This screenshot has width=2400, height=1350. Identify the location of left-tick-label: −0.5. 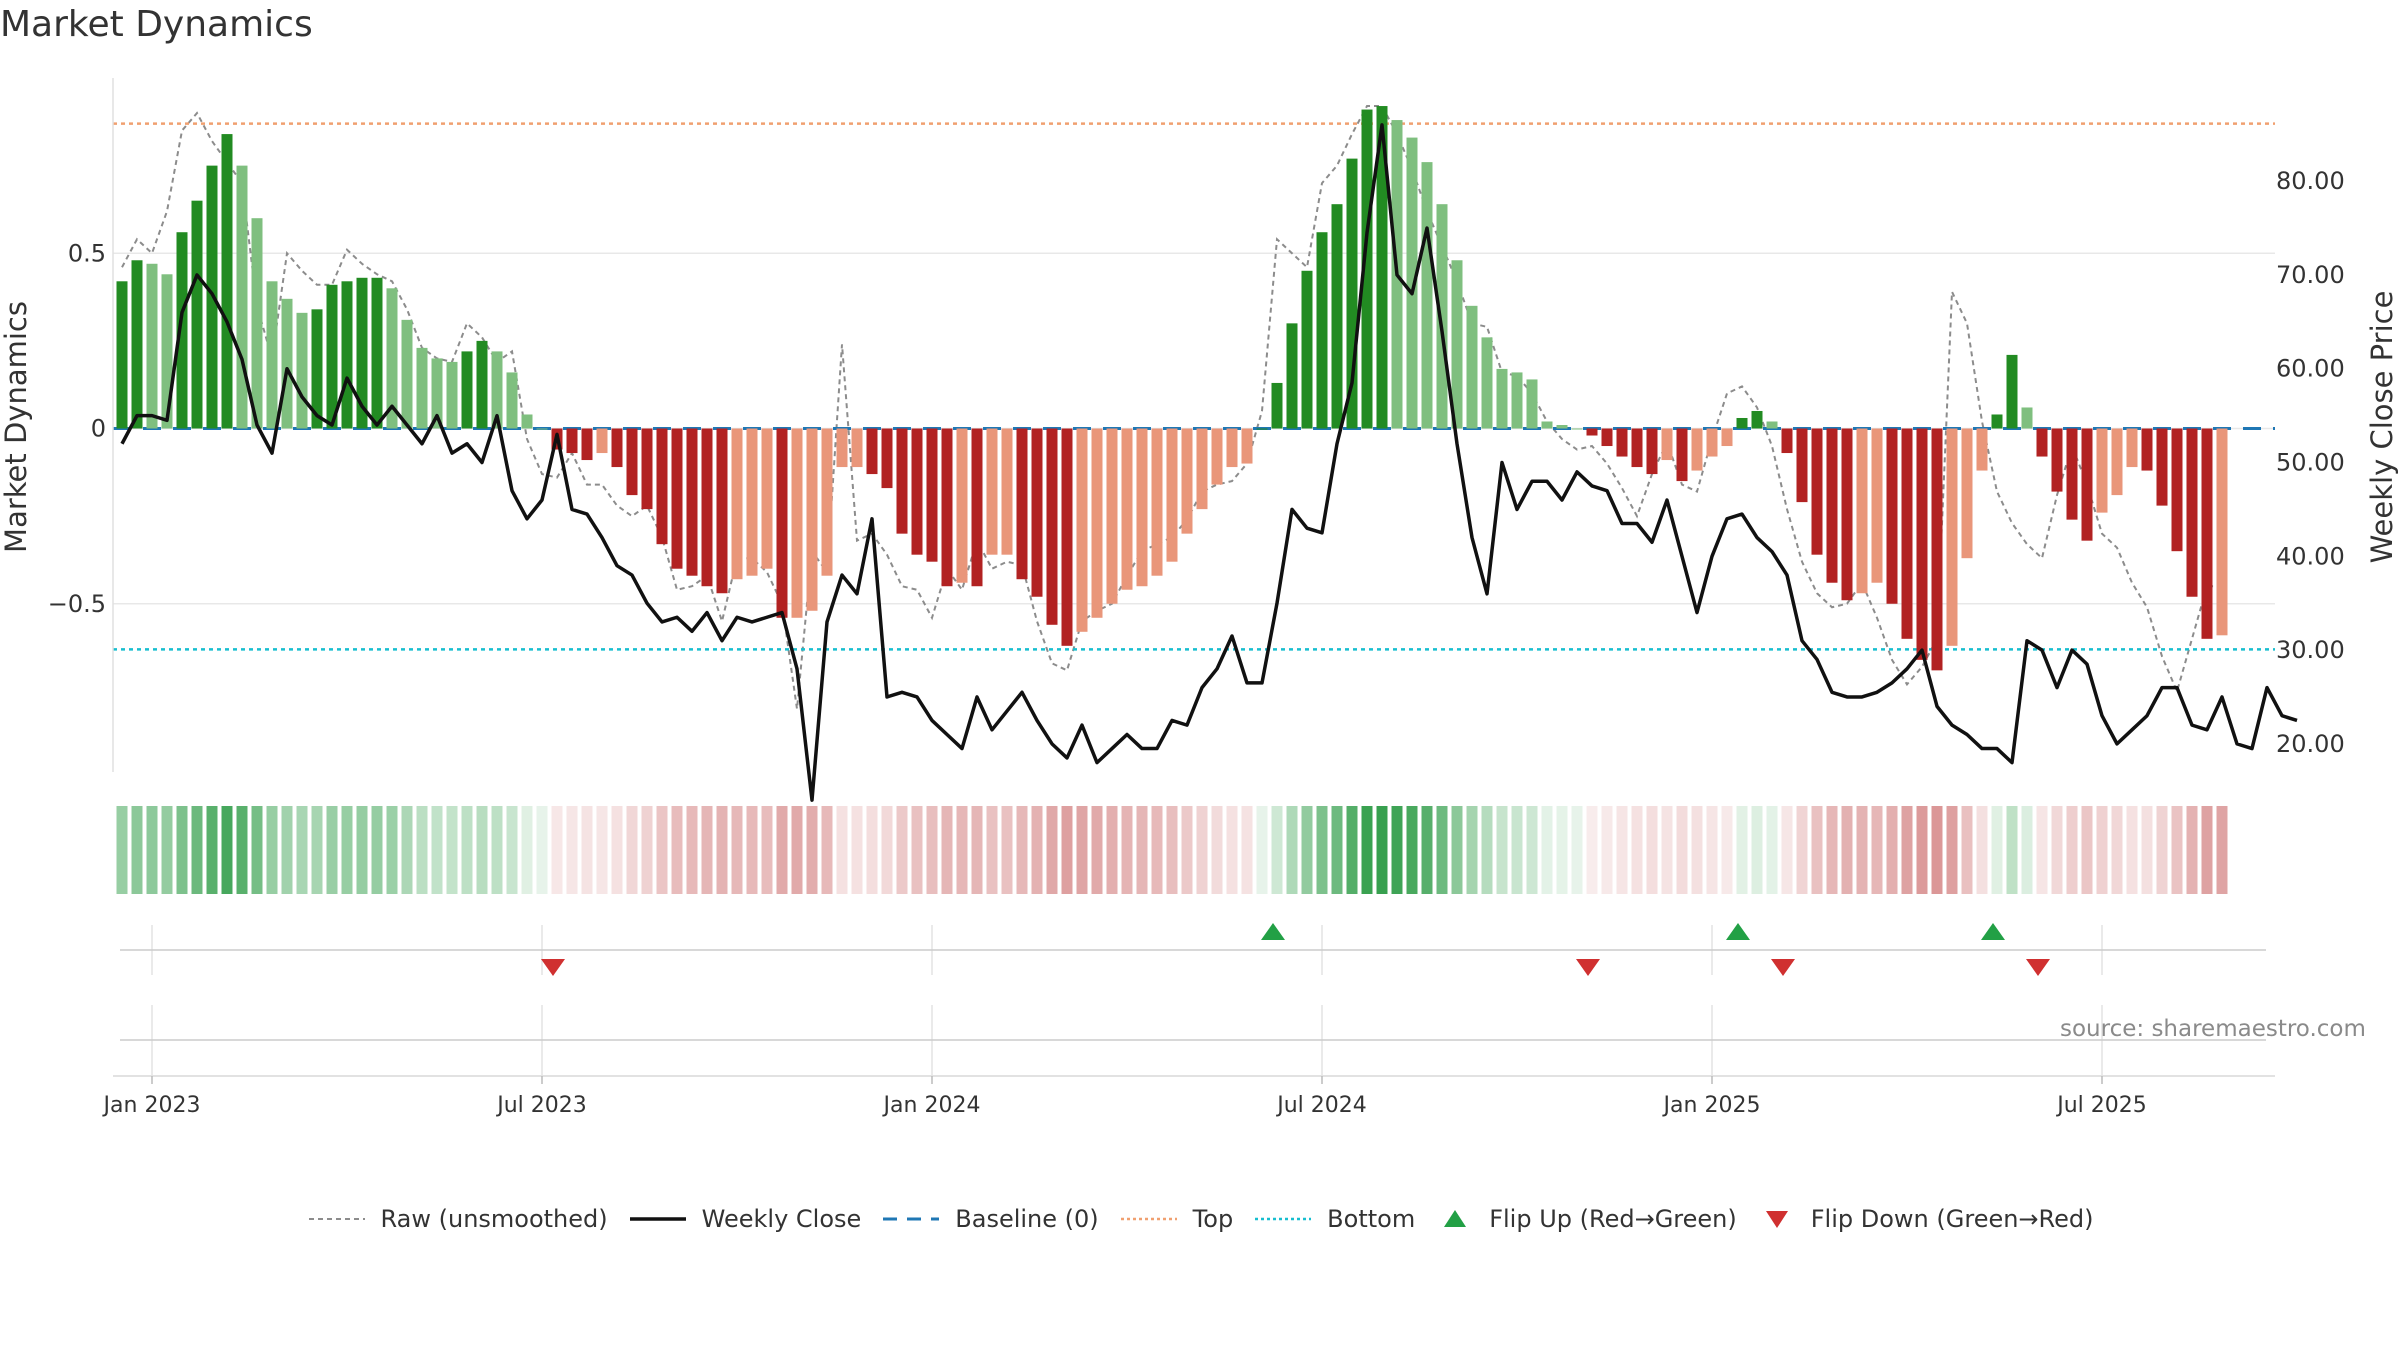
(77, 604).